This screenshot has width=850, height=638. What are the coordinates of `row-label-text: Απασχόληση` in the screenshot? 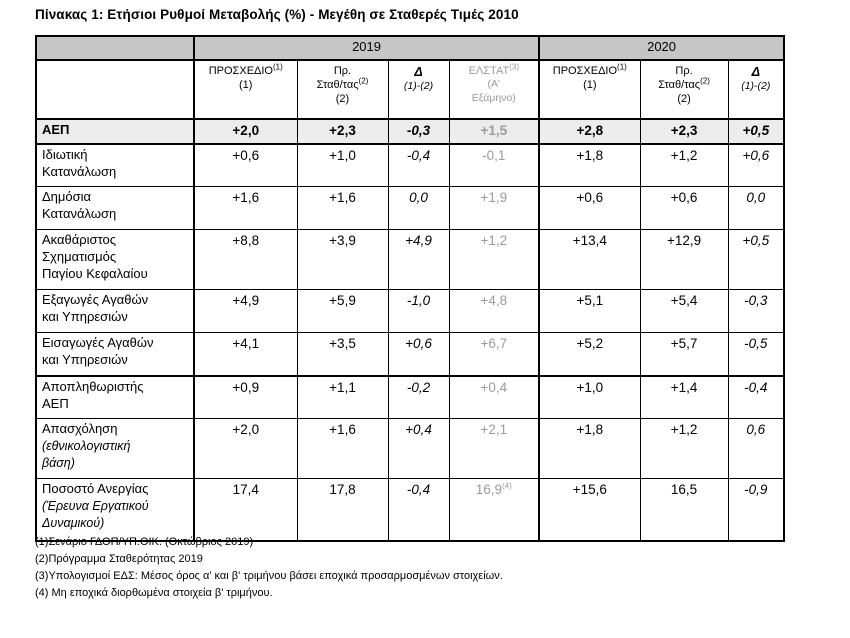 It's located at (80, 429).